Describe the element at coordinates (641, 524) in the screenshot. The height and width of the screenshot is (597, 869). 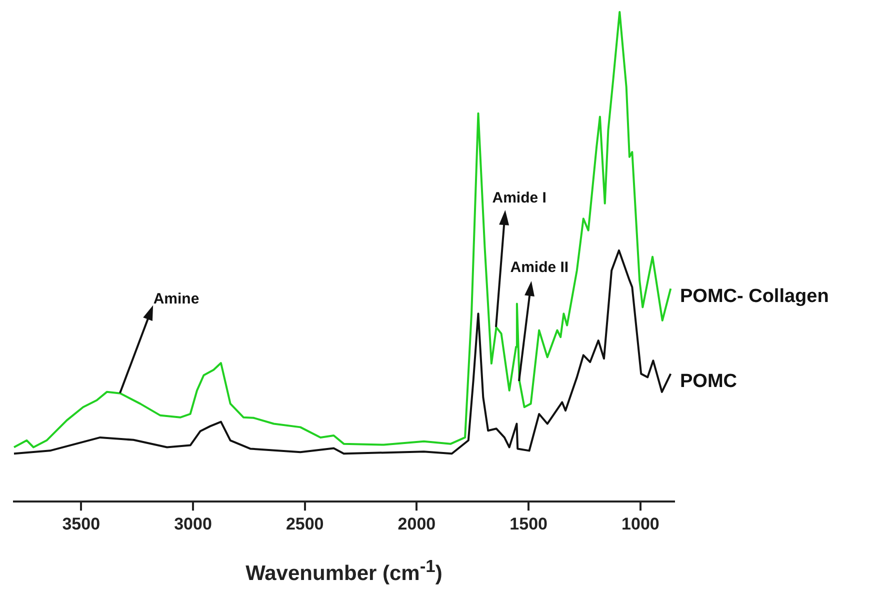
I see `x-tick-label: 1000` at that location.